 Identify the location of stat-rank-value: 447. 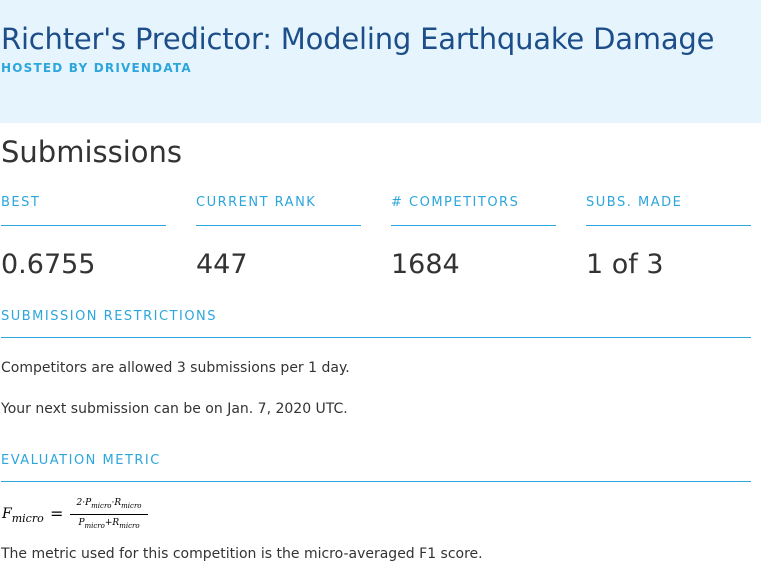
(222, 264).